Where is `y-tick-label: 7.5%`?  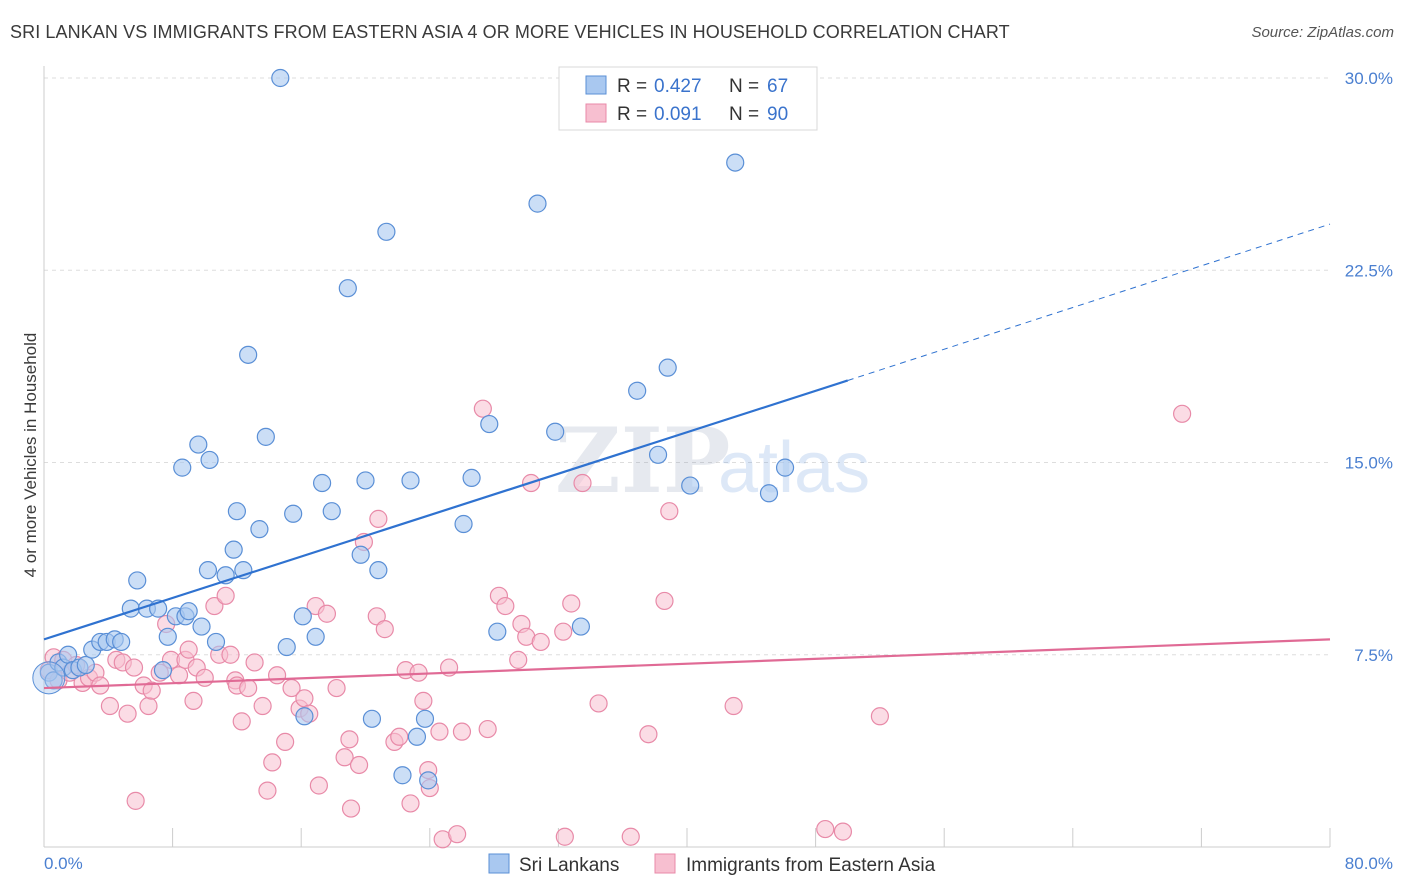 y-tick-label: 7.5% is located at coordinates (1373, 655).